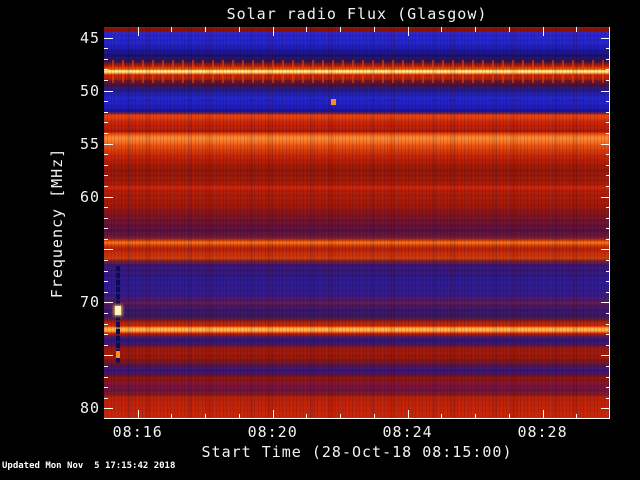 The height and width of the screenshot is (480, 640). Describe the element at coordinates (89, 90) in the screenshot. I see `y-tick-label: 50` at that location.